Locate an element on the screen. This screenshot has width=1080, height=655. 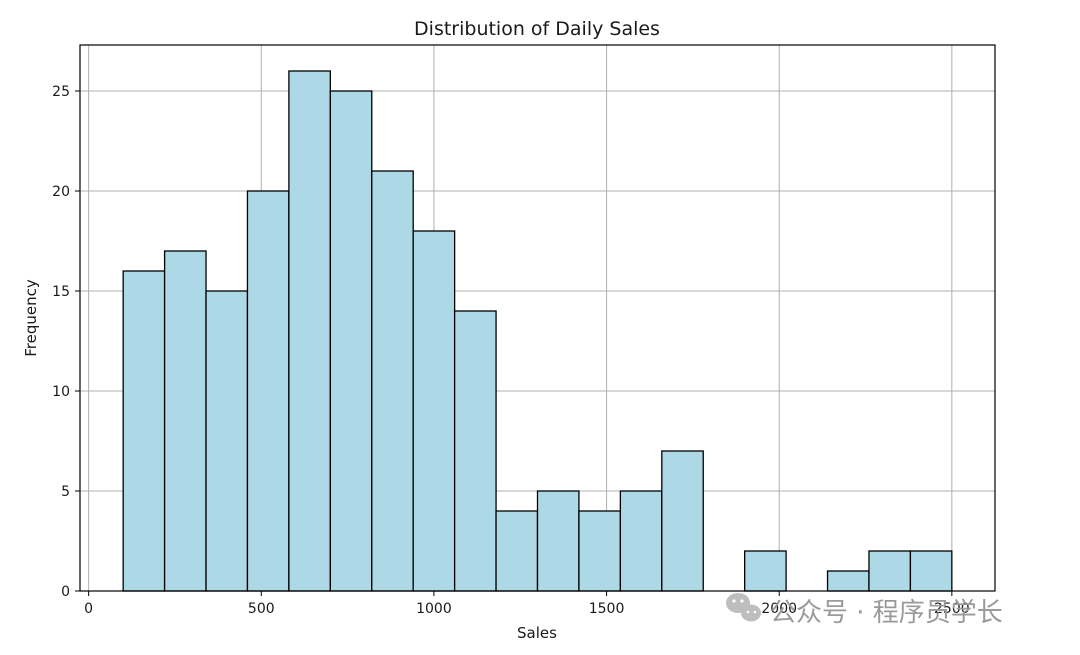
y-tick-label: 15 is located at coordinates (61, 292).